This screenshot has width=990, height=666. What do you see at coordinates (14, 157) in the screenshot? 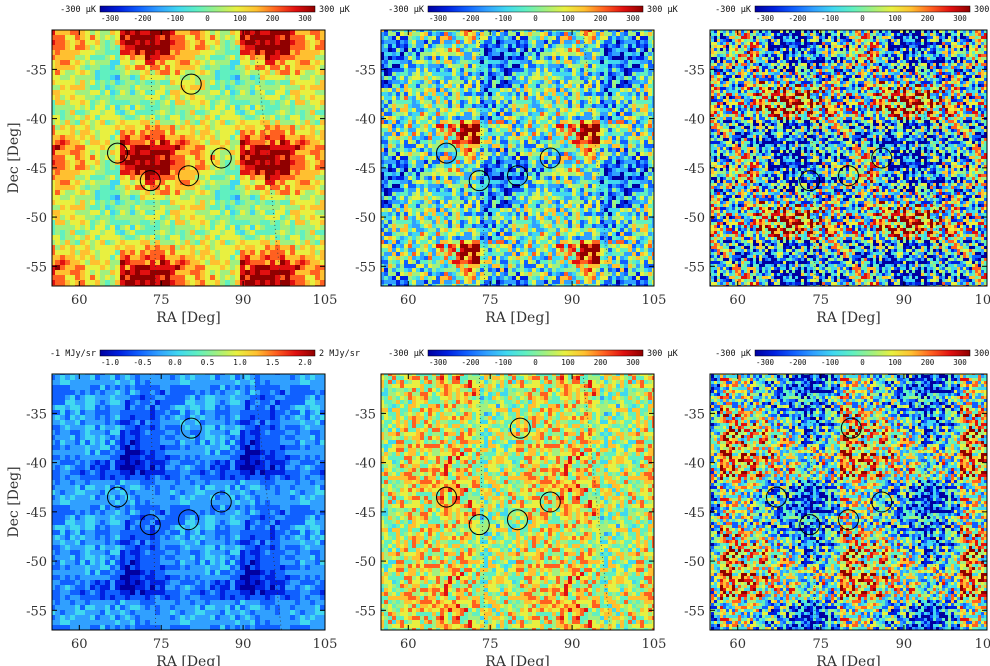
I see `y-axis-label: Dec [Deg]` at bounding box center [14, 157].